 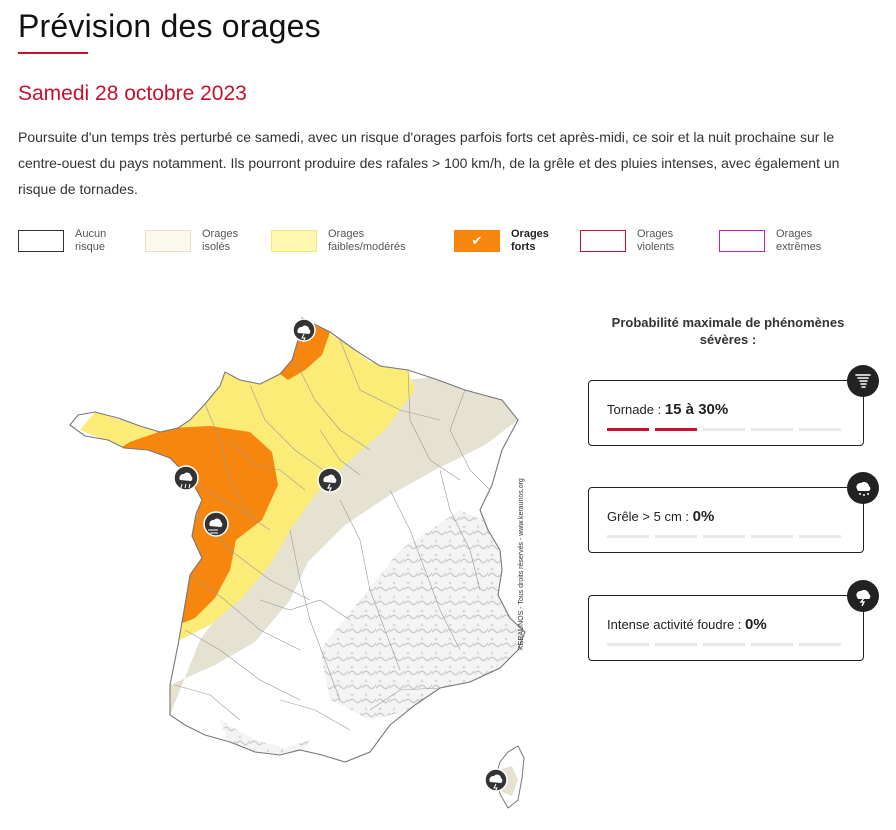 What do you see at coordinates (186, 478) in the screenshot?
I see `rain-storm-icon` at bounding box center [186, 478].